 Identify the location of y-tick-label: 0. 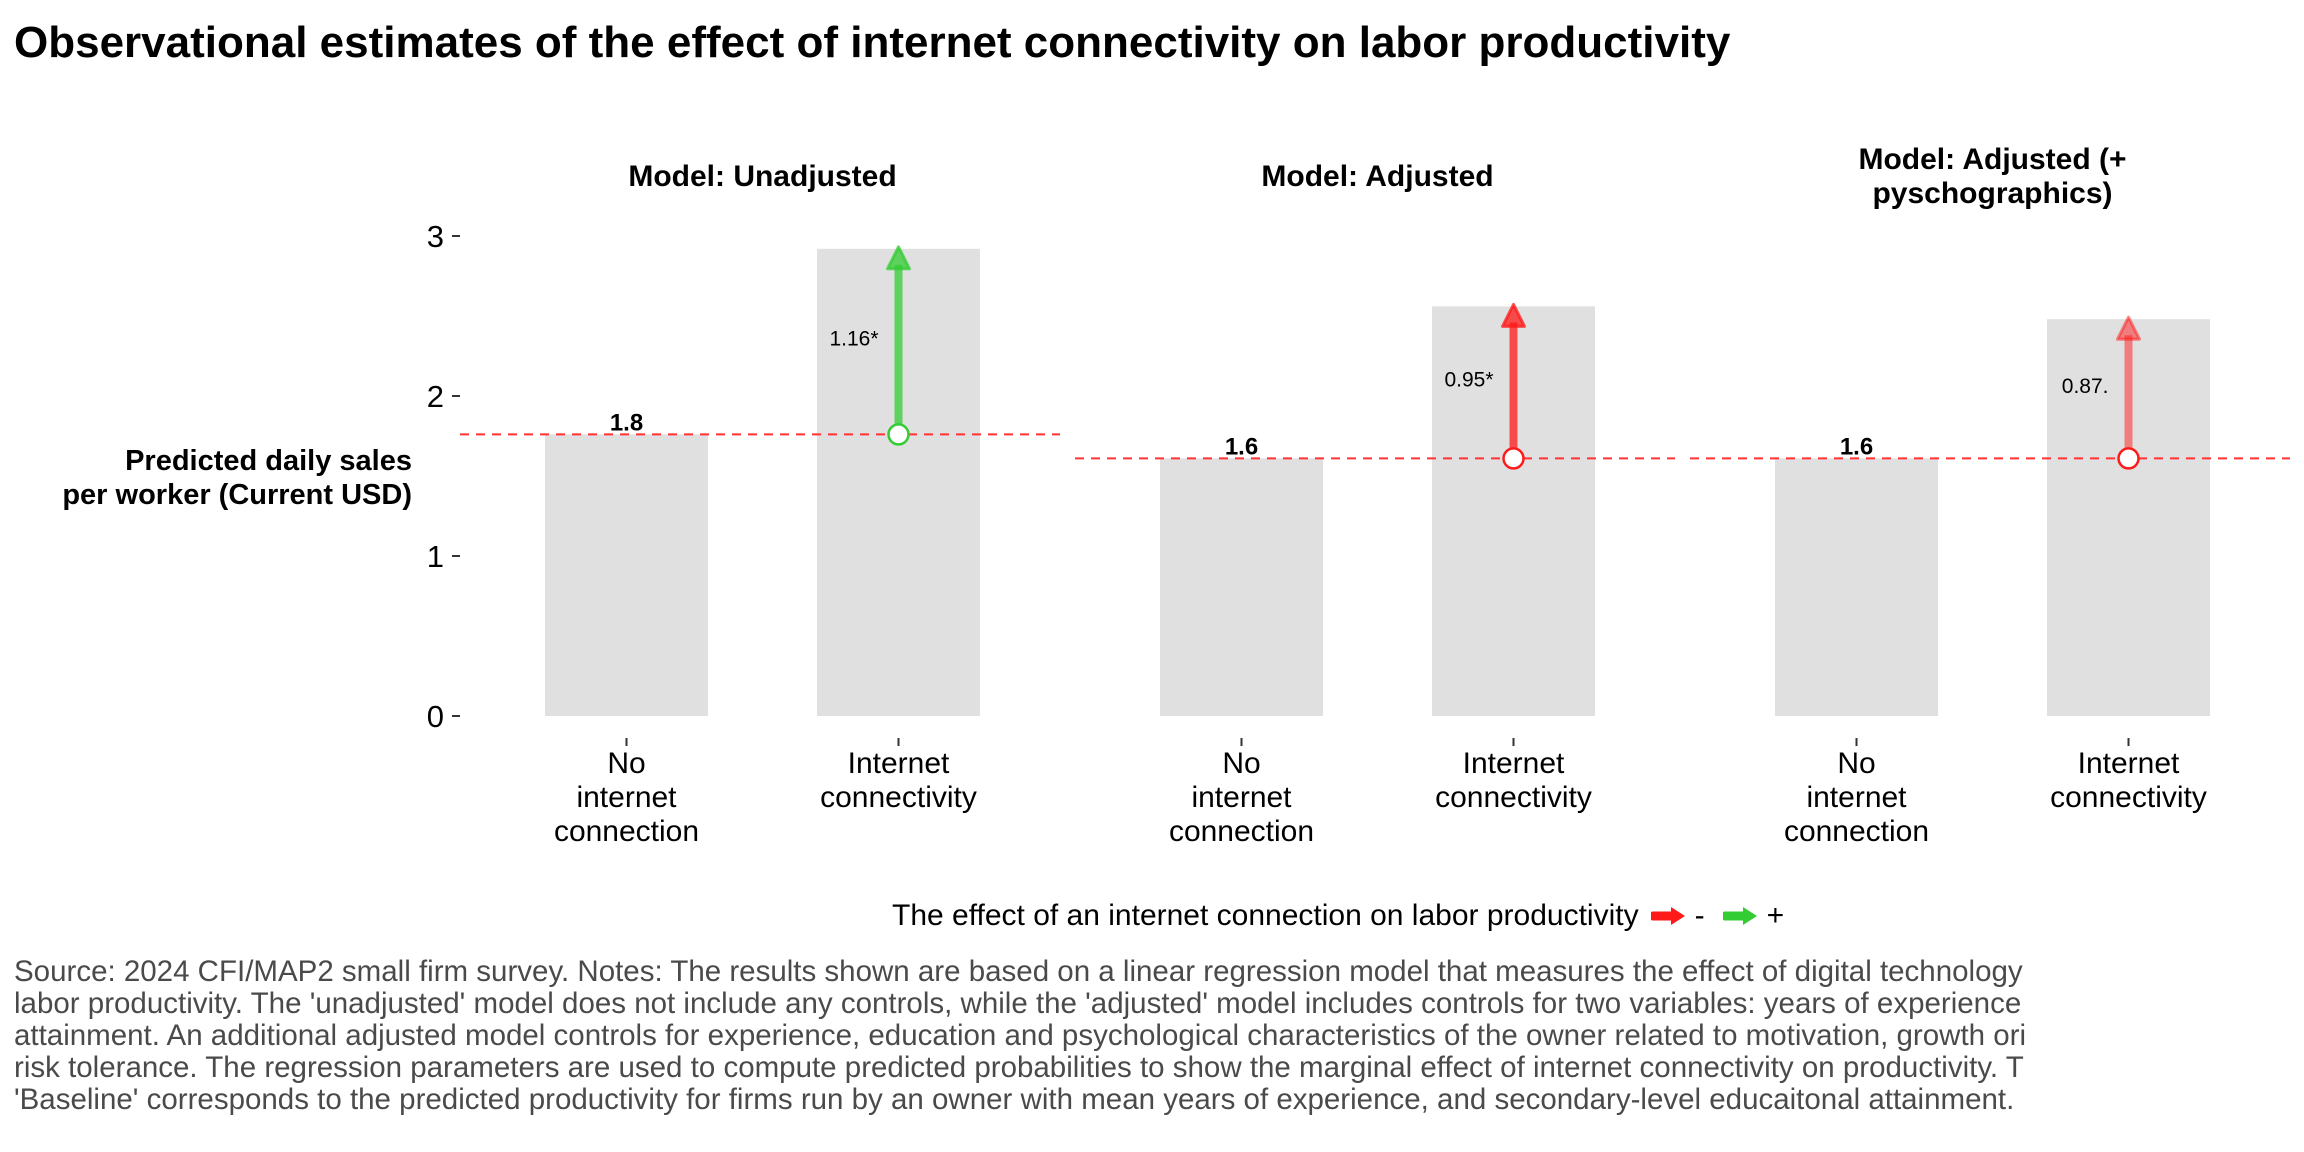
(435, 716).